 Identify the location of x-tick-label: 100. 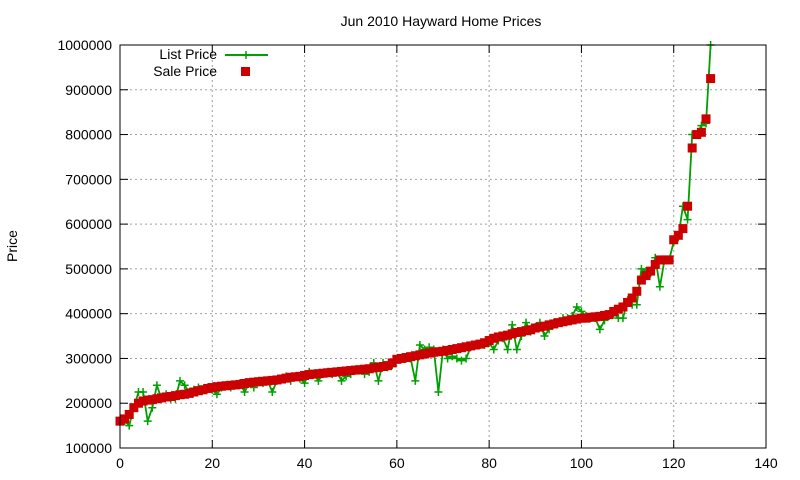
(582, 463).